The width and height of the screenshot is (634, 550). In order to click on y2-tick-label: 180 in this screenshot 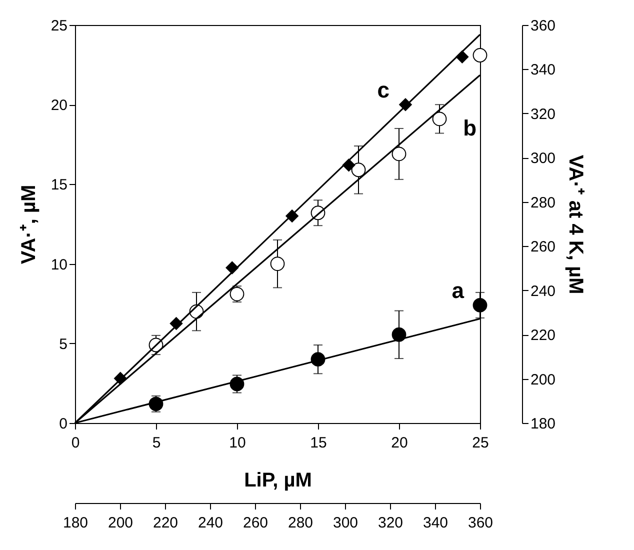, I will do `click(543, 424)`.